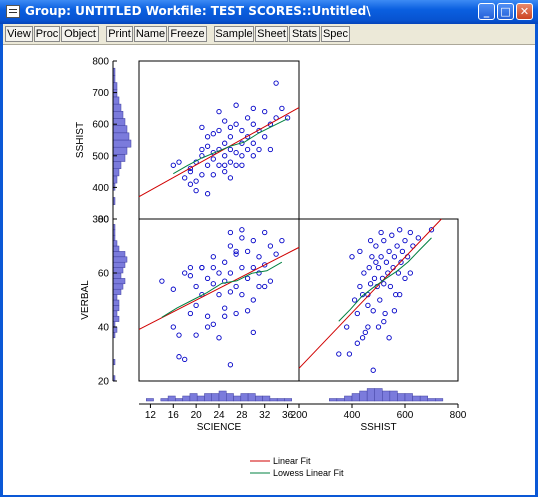 This screenshot has width=538, height=499. What do you see at coordinates (304, 34) in the screenshot?
I see `stats-button: Stats` at bounding box center [304, 34].